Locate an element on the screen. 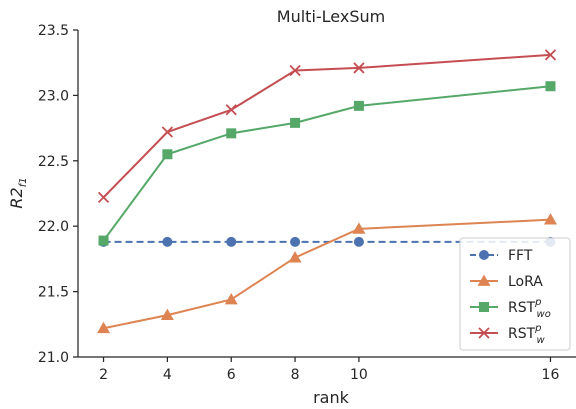 Image resolution: width=576 pixels, height=409 pixels. x-axis-title: rank is located at coordinates (331, 397).